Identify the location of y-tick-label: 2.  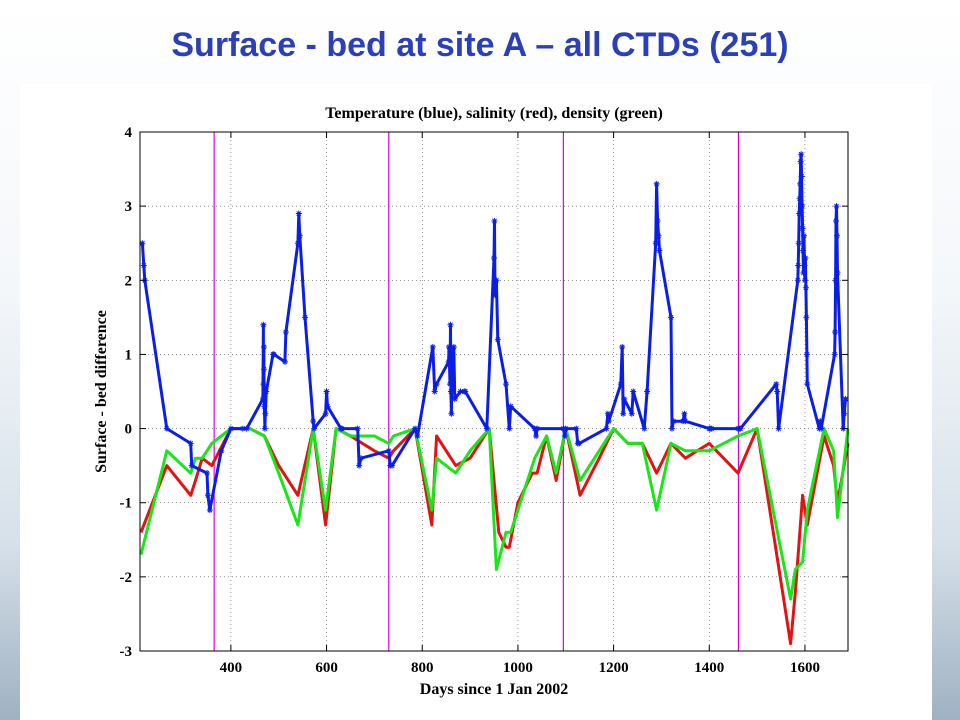
(129, 281).